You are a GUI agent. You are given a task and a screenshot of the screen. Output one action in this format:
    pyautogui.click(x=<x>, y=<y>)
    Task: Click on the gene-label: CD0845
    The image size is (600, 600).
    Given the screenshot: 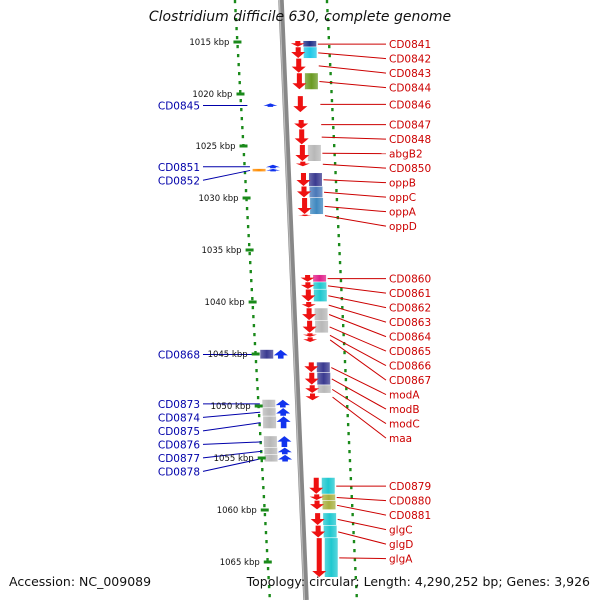 What is the action you would take?
    pyautogui.click(x=179, y=106)
    